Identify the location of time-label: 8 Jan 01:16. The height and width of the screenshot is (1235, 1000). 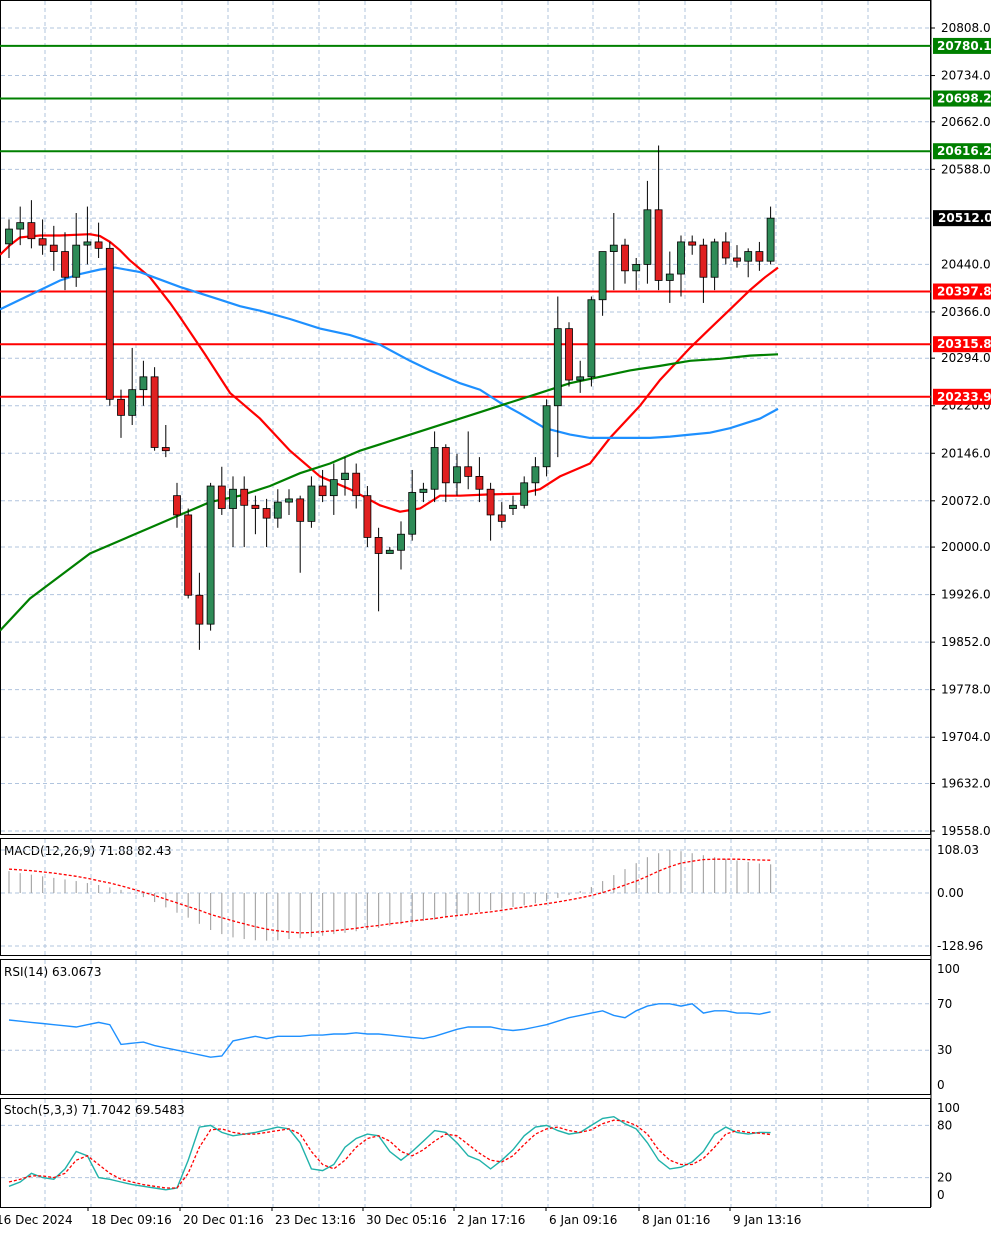
(676, 1220).